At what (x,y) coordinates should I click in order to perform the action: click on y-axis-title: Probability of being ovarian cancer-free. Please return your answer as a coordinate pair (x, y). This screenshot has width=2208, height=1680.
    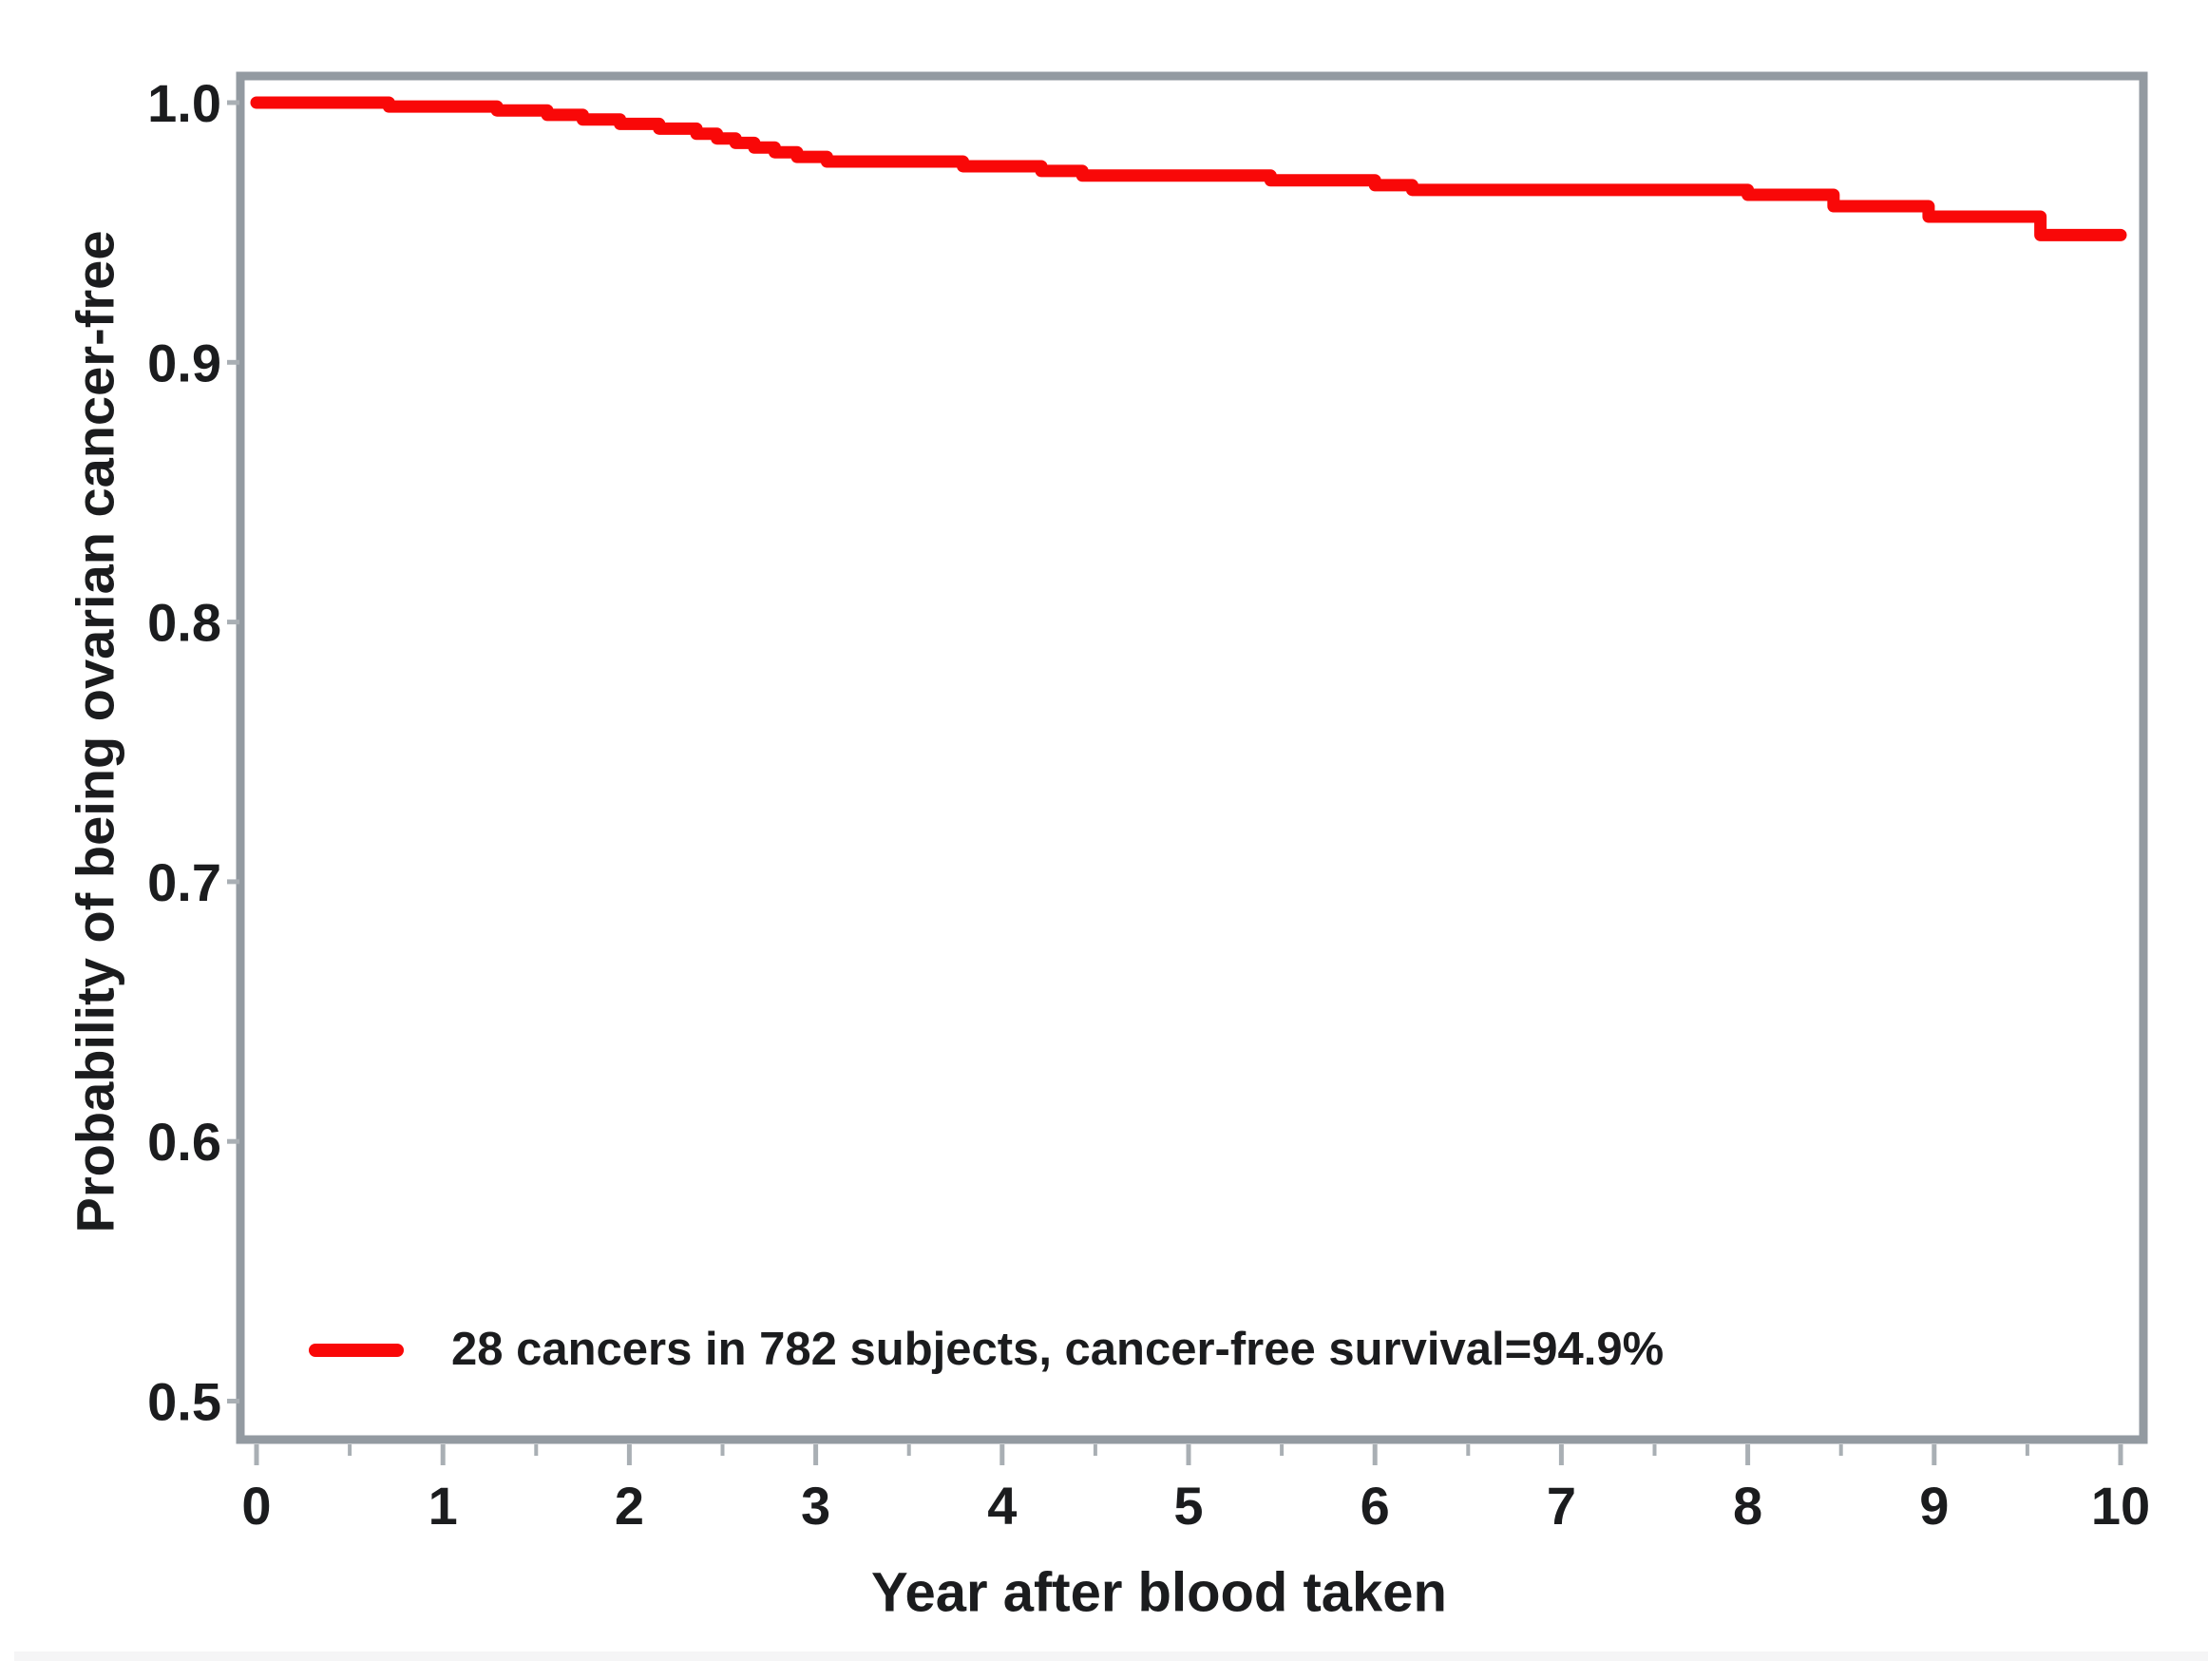
    Looking at the image, I should click on (95, 731).